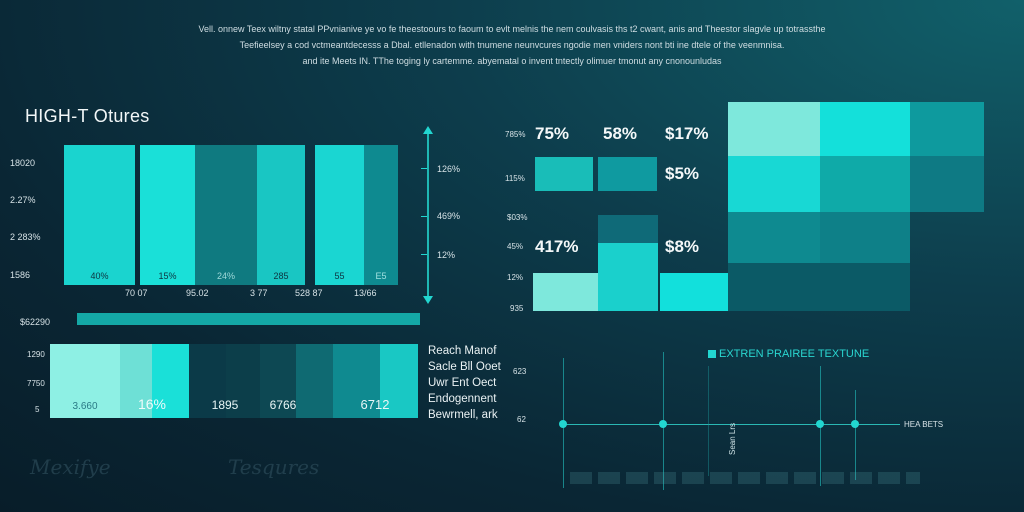 The image size is (1024, 512). I want to click on timeline-axis-label: HEA BETS, so click(924, 424).